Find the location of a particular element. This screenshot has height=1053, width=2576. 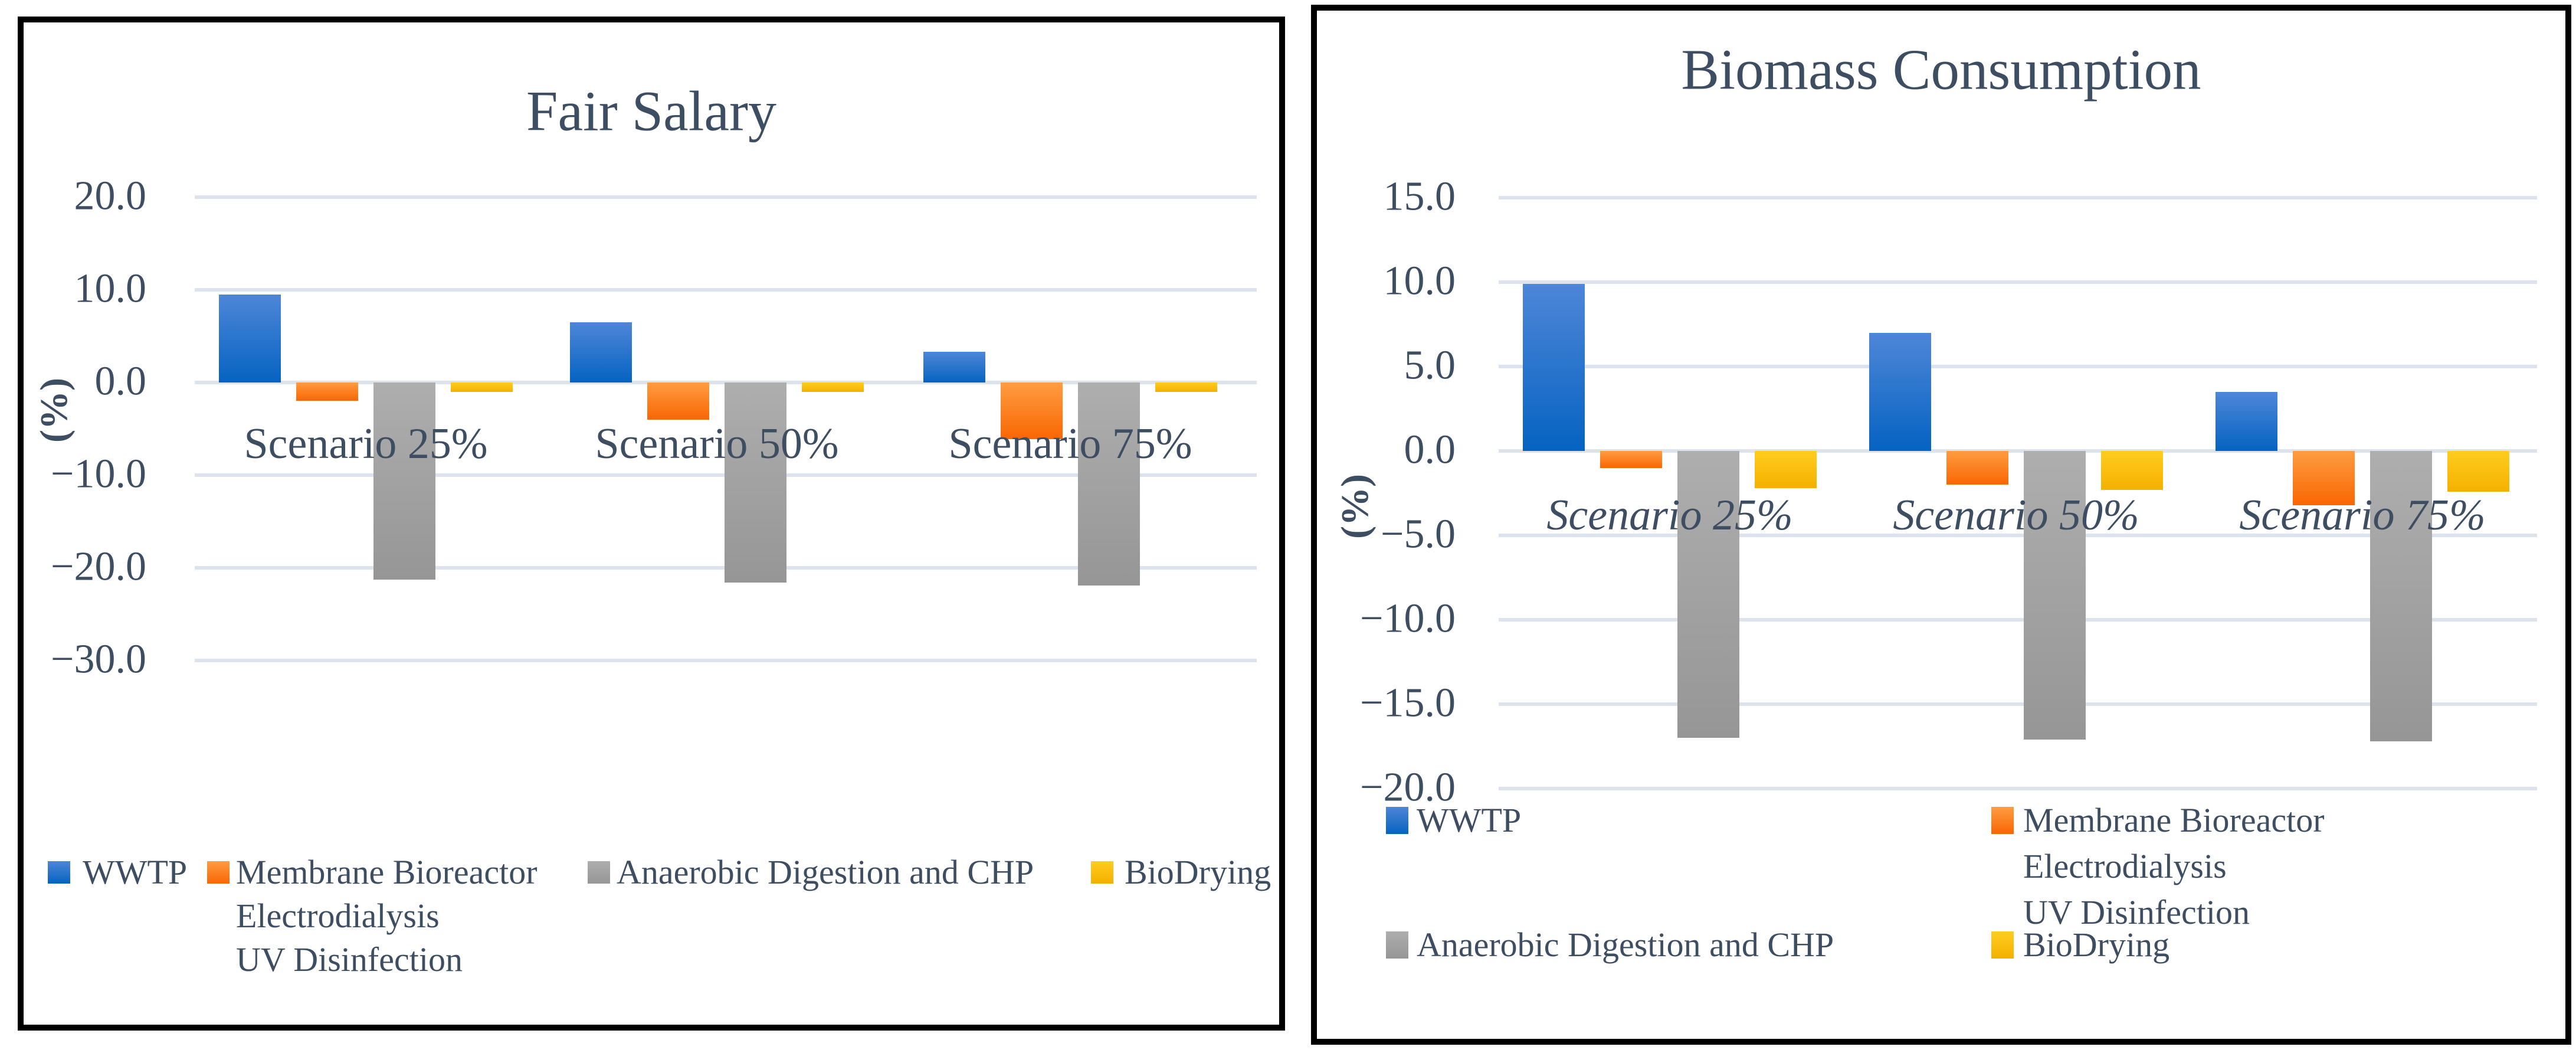

y-tick-label: 15.0 is located at coordinates (1419, 197).